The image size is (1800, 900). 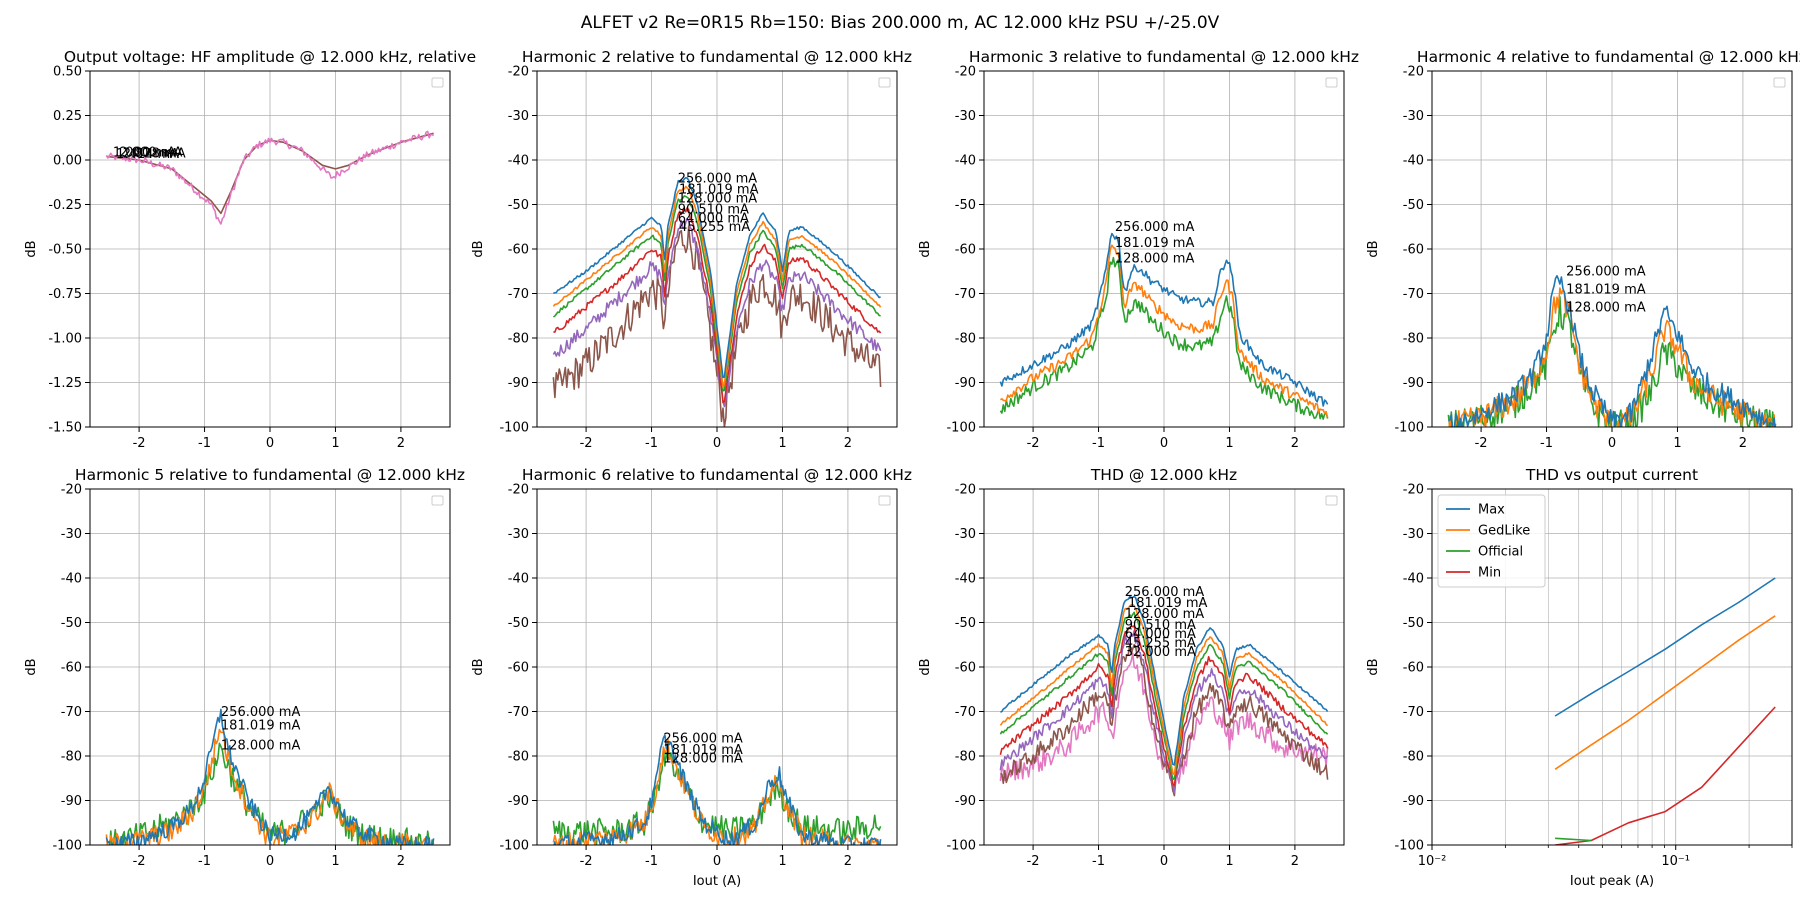 What do you see at coordinates (1500, 552) in the screenshot?
I see `legend-label: Official` at bounding box center [1500, 552].